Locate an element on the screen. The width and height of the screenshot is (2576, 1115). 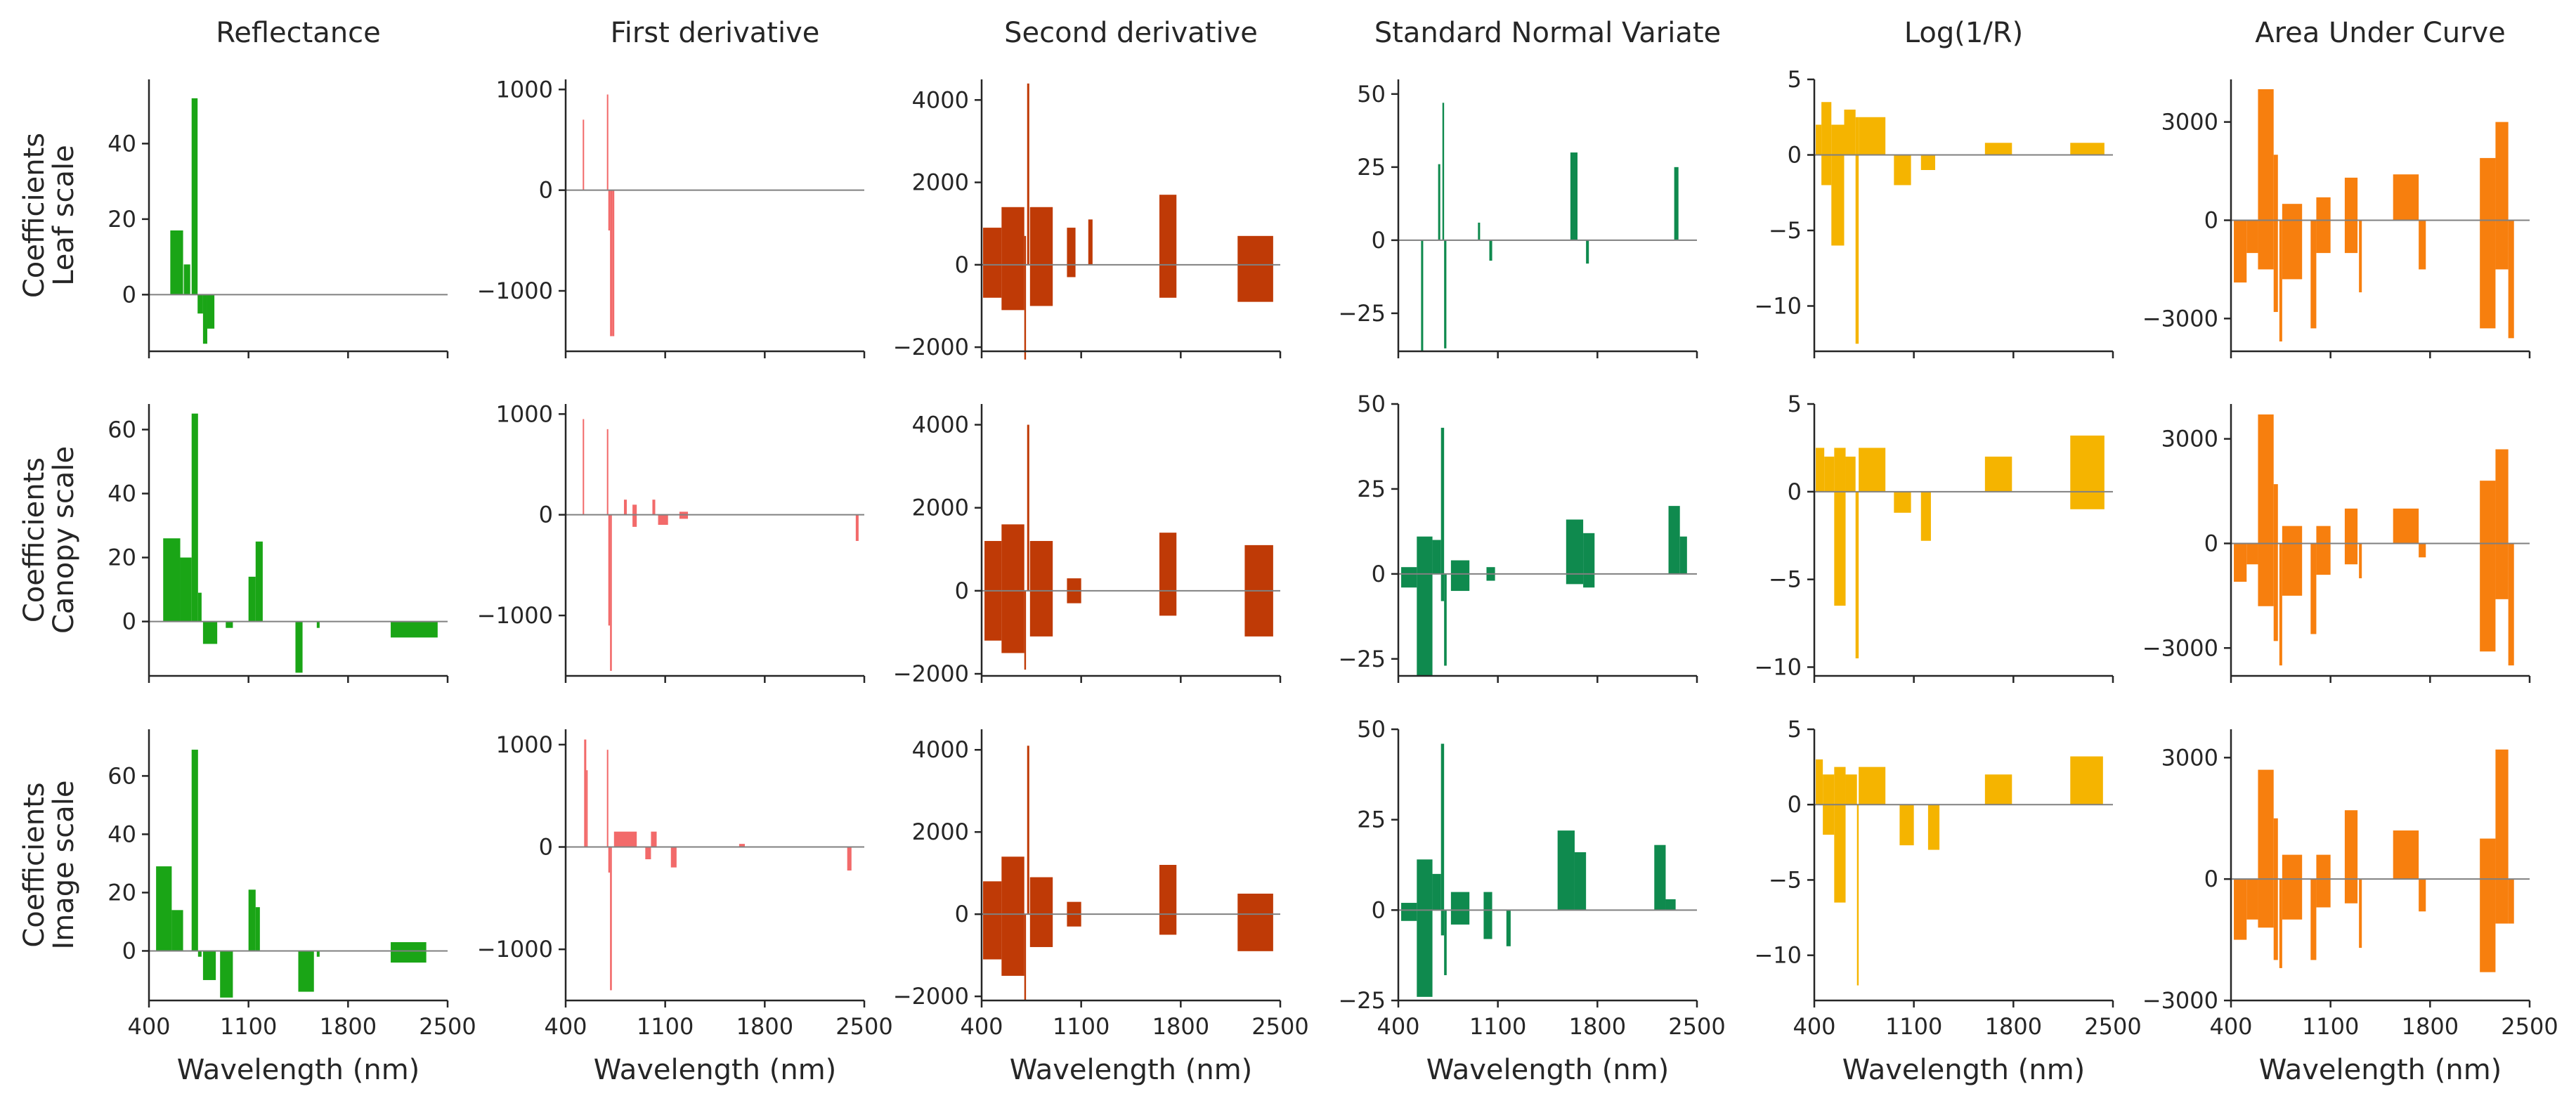
row-label-line2: Image scale is located at coordinates (64, 864).